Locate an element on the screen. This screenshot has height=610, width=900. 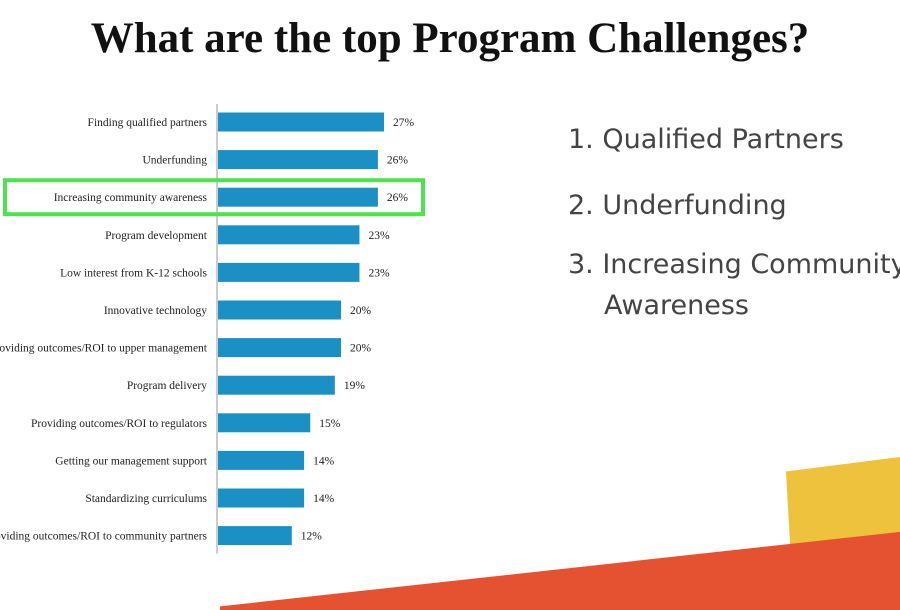
summary-item-3-line1: 3. Increasing Community is located at coordinates (734, 264).